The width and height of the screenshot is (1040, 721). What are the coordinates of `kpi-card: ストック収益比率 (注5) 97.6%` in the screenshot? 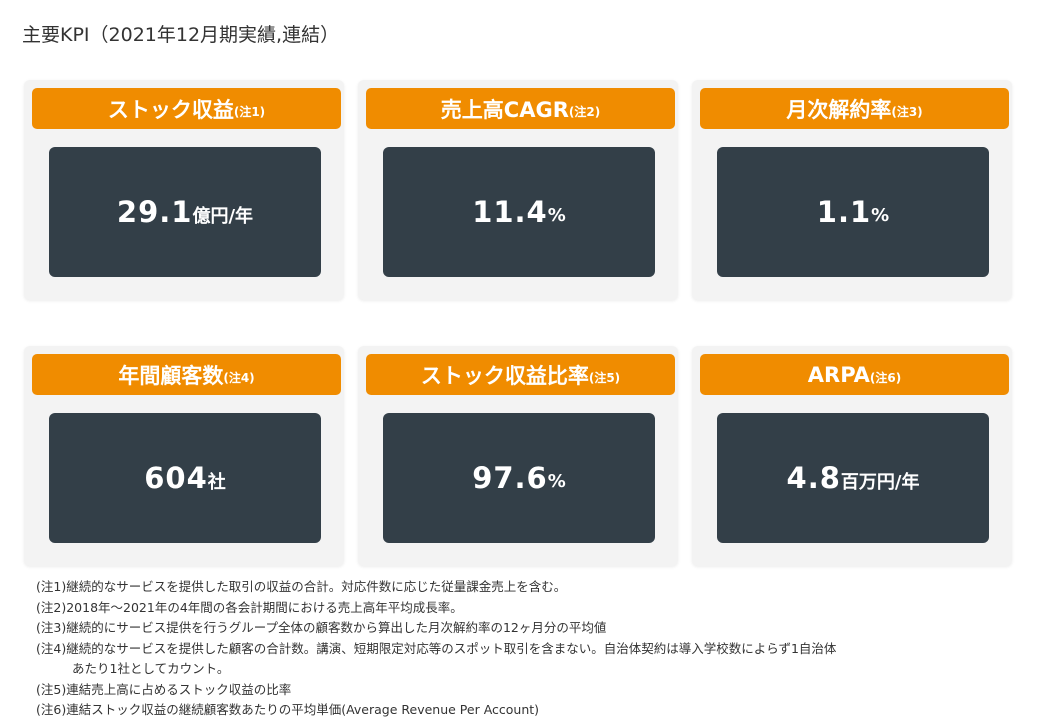 It's located at (518, 456).